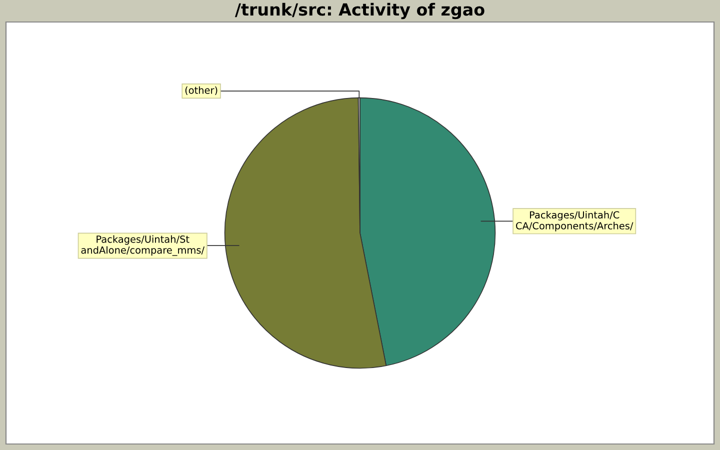 The width and height of the screenshot is (720, 450). I want to click on slice-label: (other), so click(201, 91).